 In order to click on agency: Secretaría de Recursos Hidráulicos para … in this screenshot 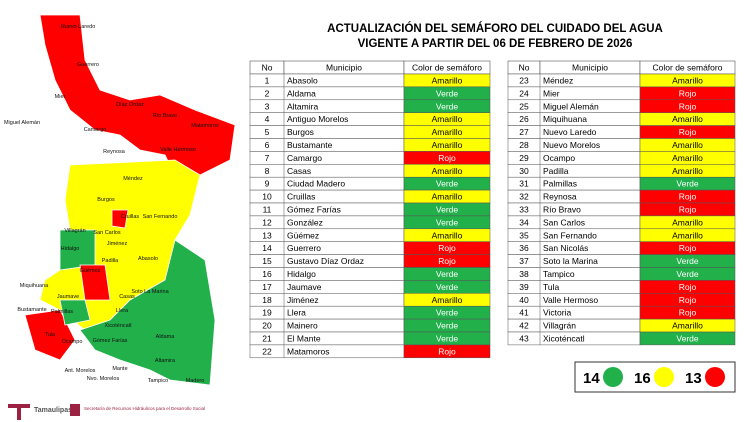, I will do `click(144, 408)`.